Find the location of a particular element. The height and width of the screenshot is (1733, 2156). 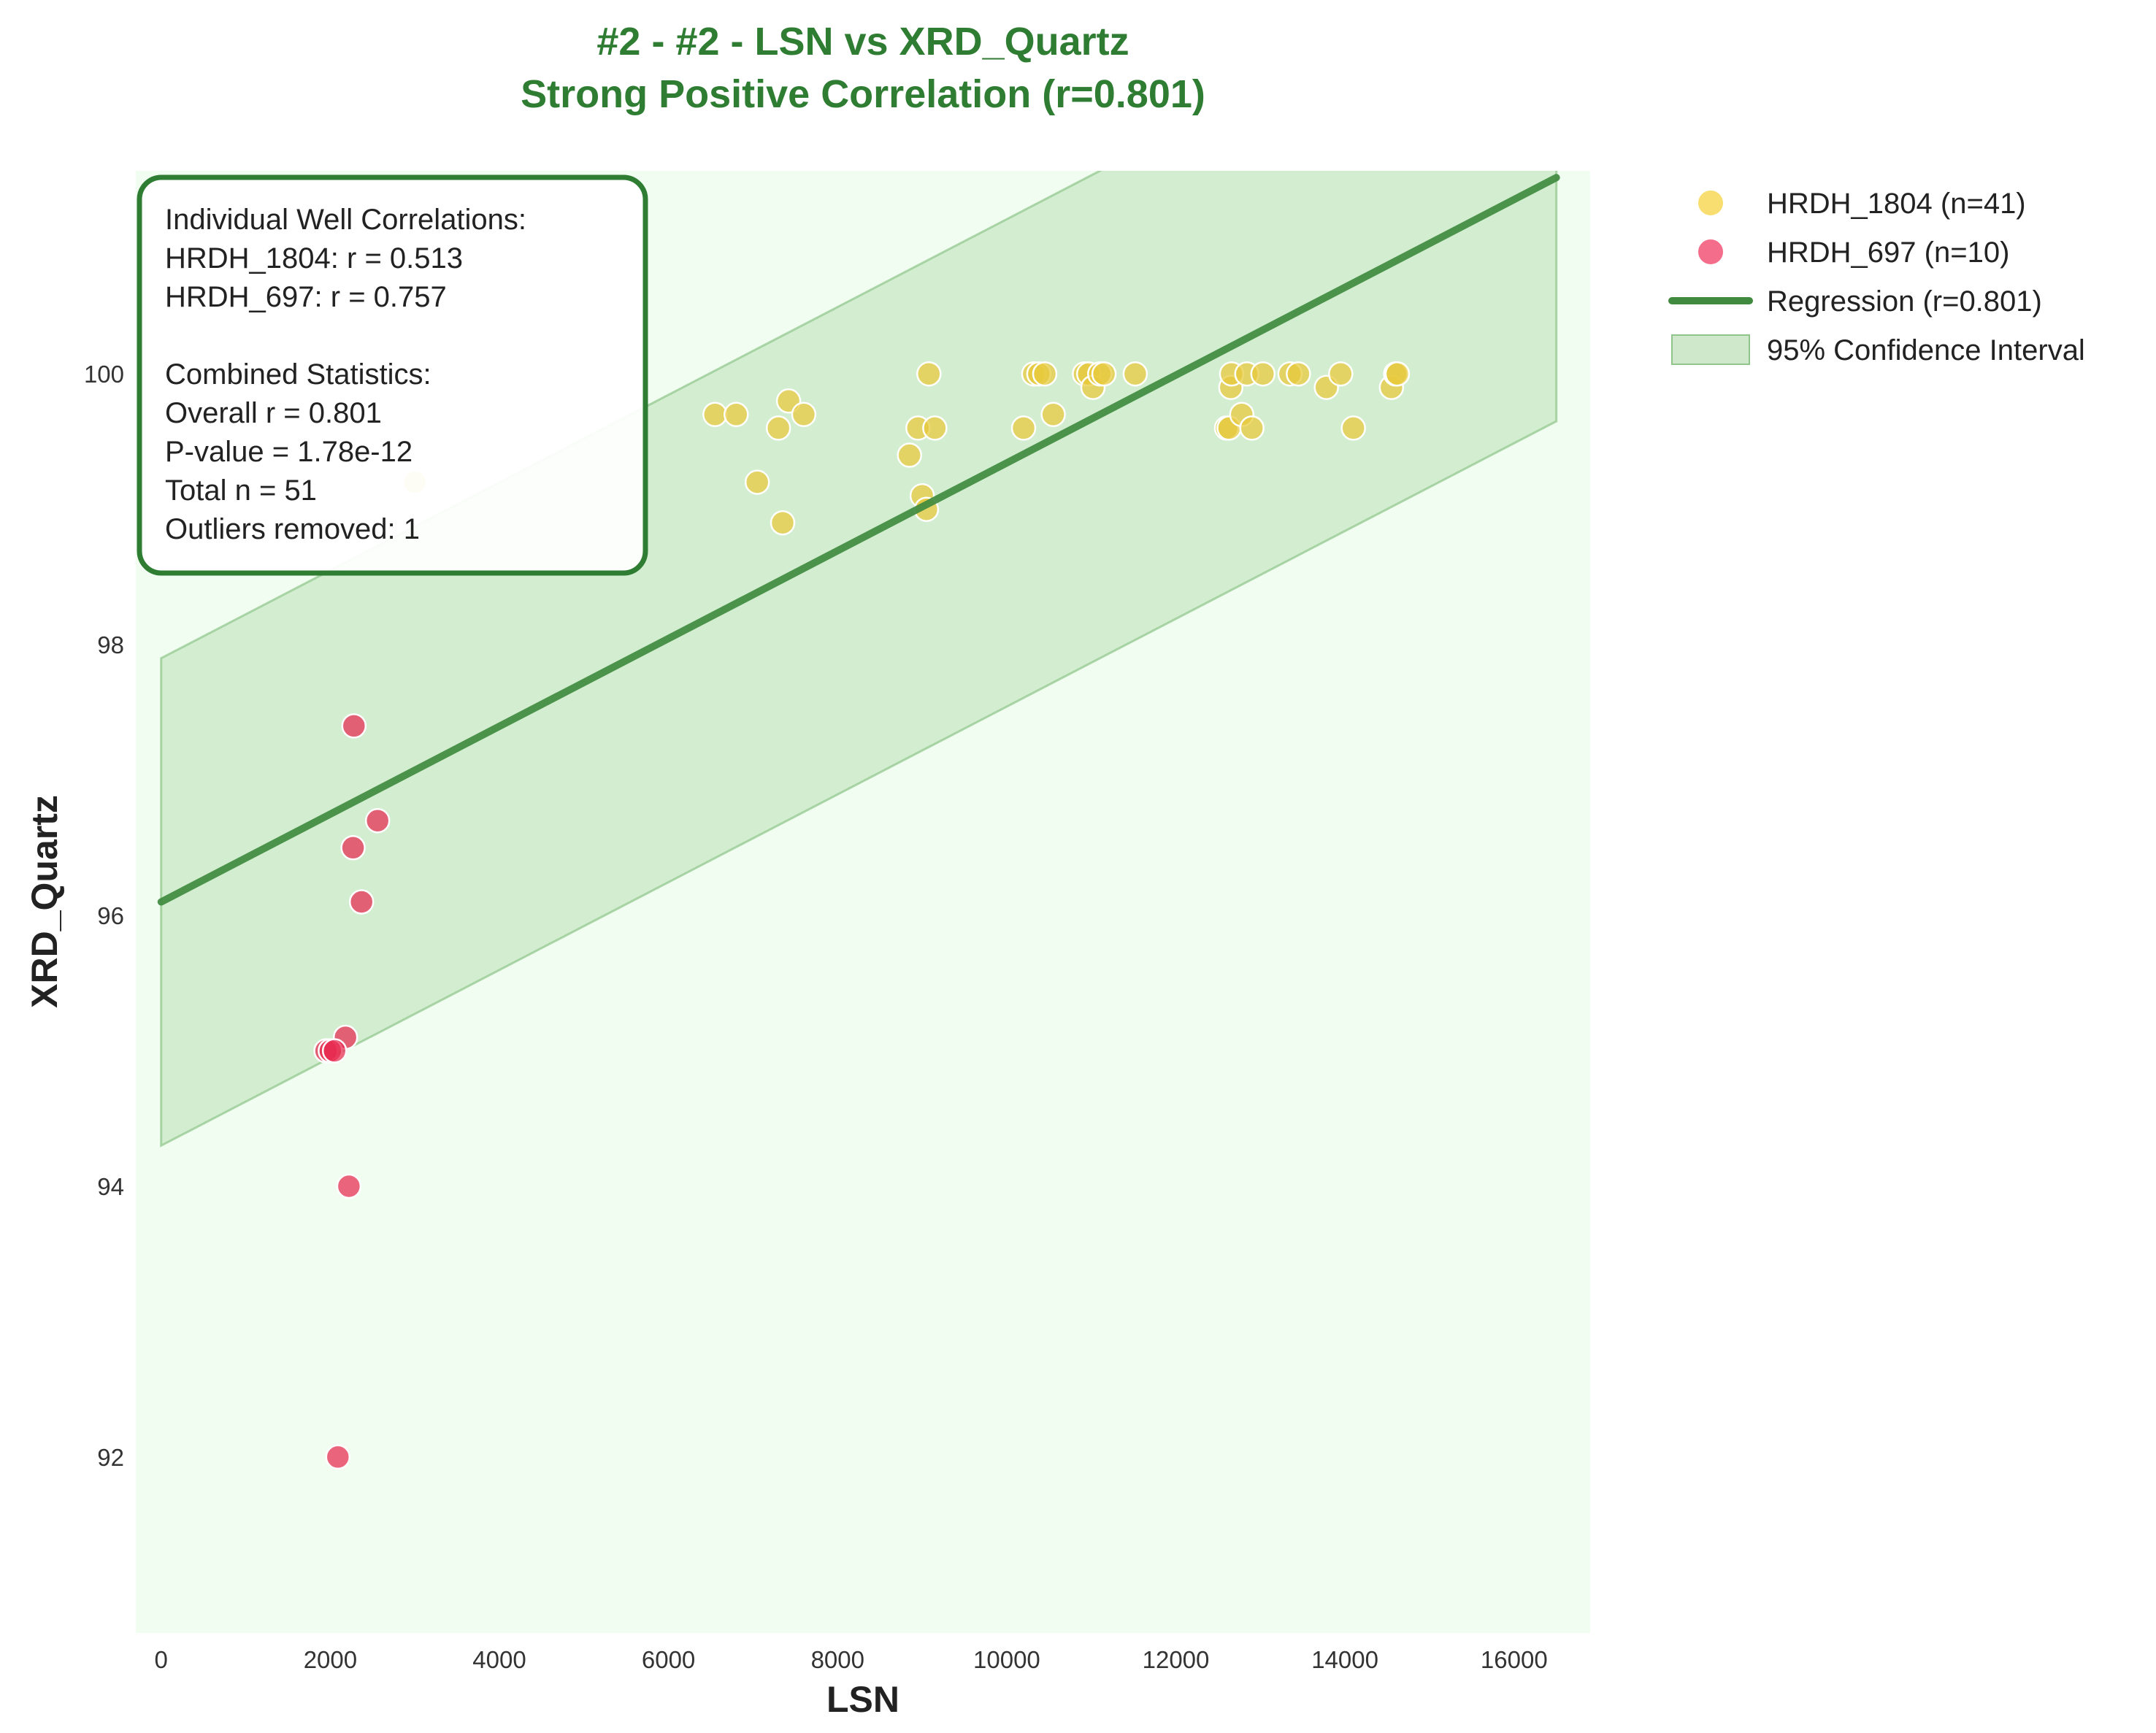

y-tick-label: 94 is located at coordinates (110, 1186).